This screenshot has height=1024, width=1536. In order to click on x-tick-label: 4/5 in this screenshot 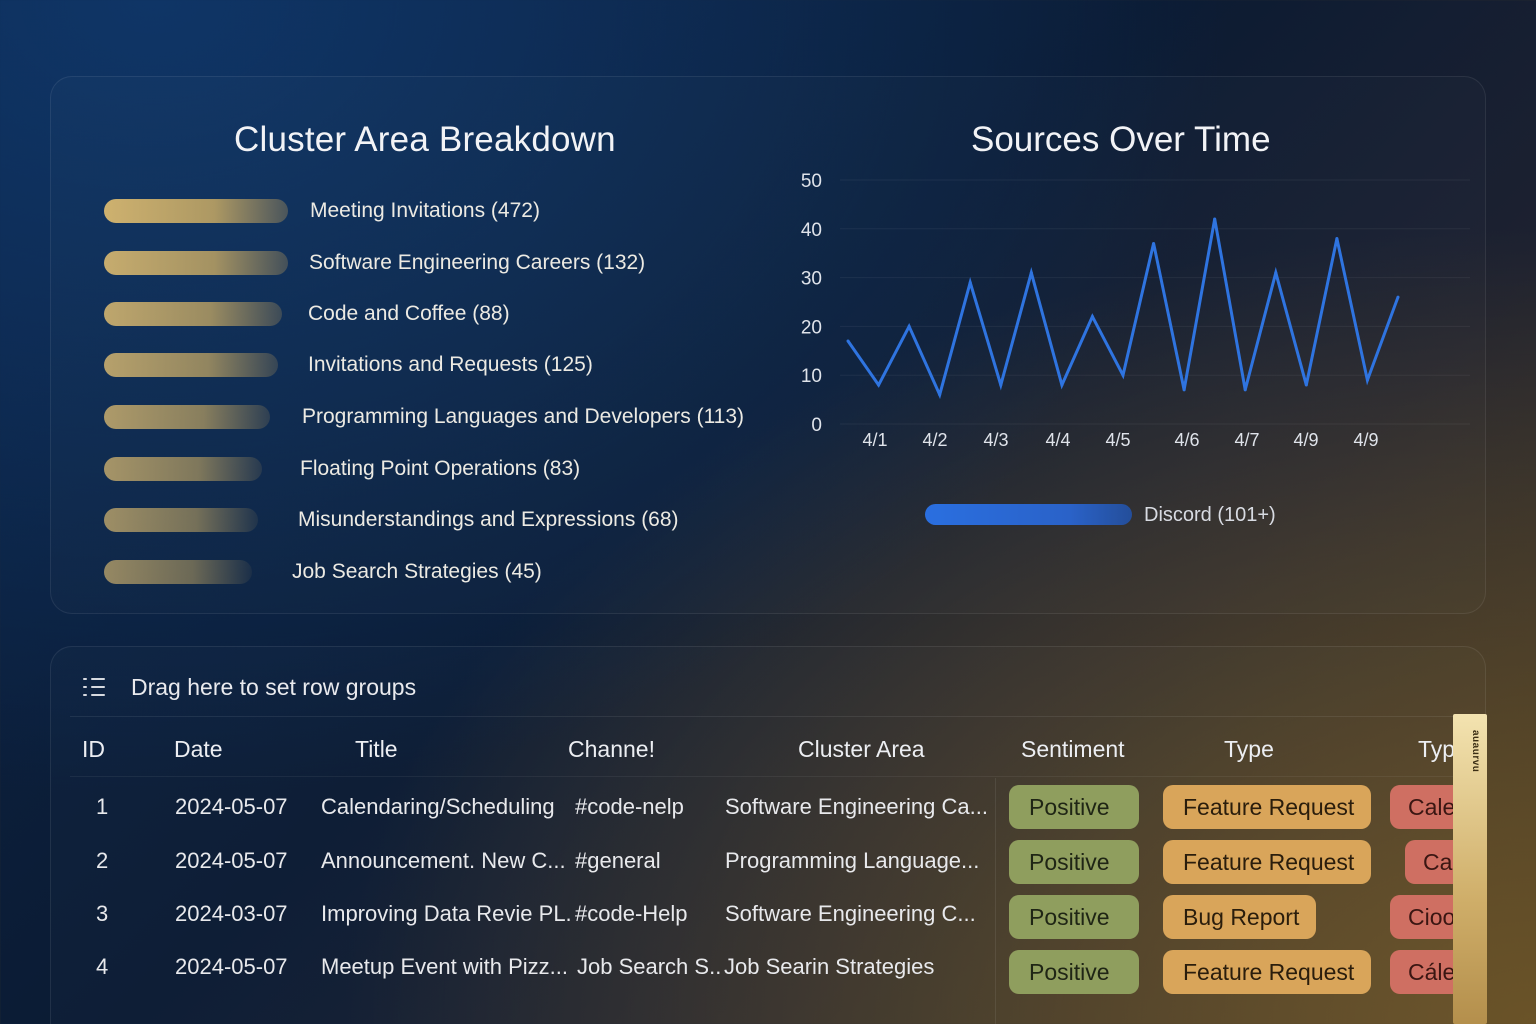, I will do `click(1117, 440)`.